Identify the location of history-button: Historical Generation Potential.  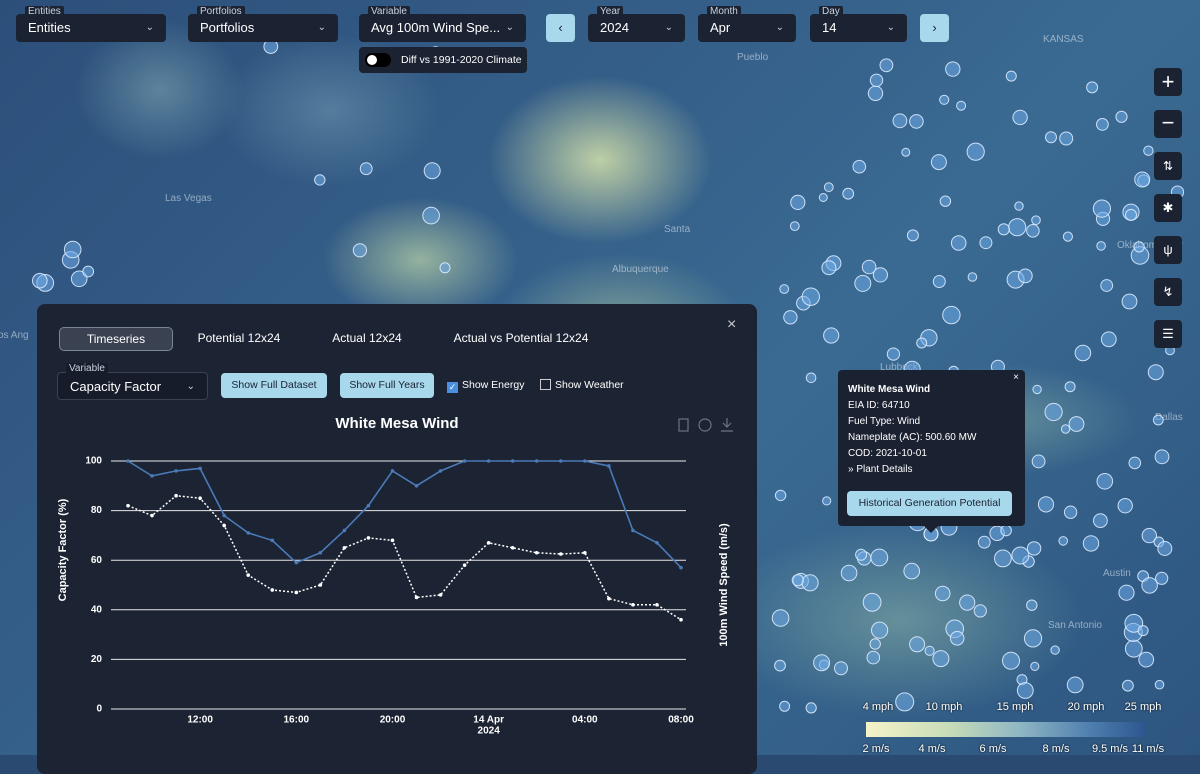
(929, 503).